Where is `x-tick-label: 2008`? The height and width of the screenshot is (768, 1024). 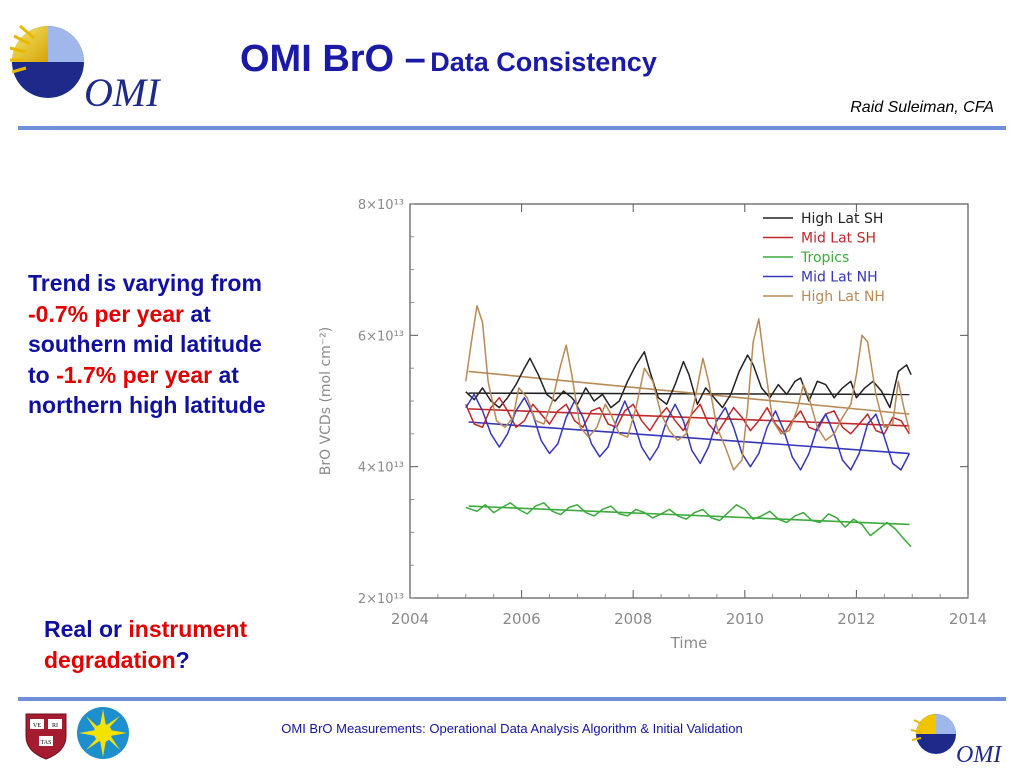 x-tick-label: 2008 is located at coordinates (633, 619).